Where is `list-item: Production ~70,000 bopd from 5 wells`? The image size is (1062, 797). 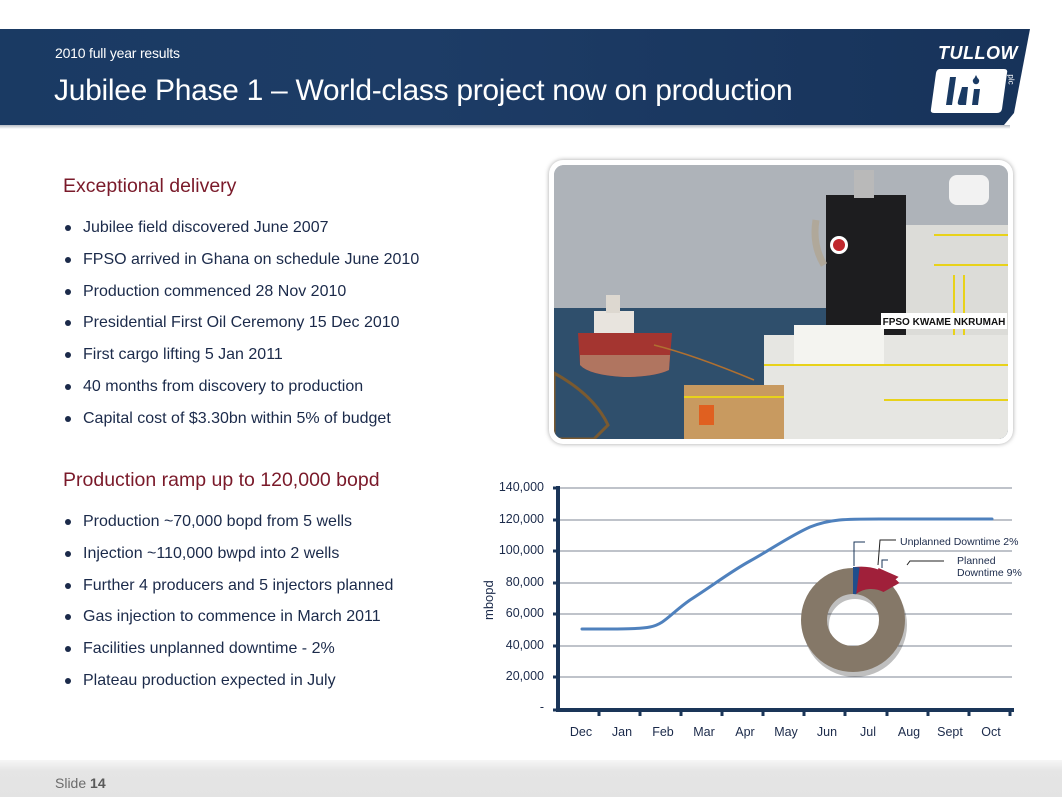
list-item: Production ~70,000 bopd from 5 wells is located at coordinates (228, 528).